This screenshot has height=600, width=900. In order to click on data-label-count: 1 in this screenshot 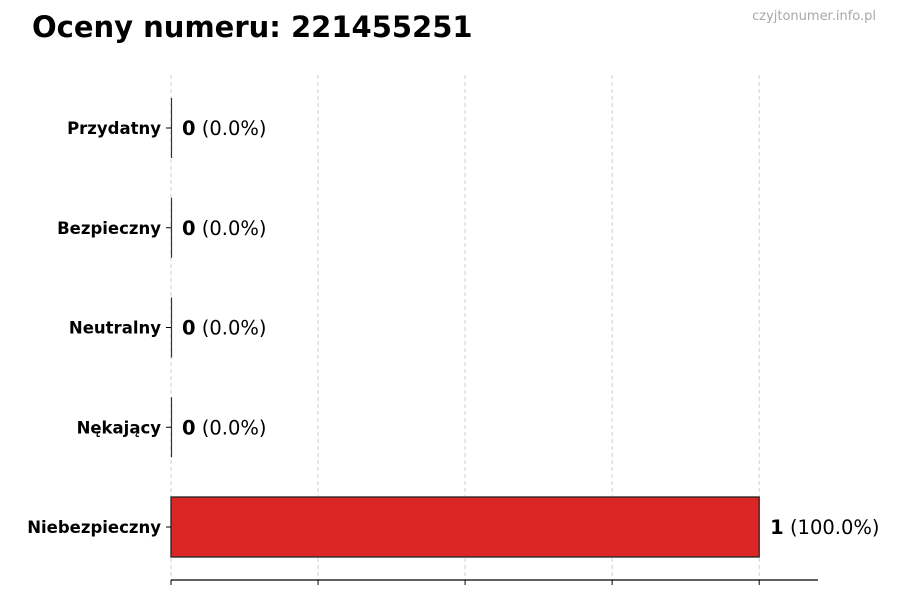, I will do `click(777, 527)`.